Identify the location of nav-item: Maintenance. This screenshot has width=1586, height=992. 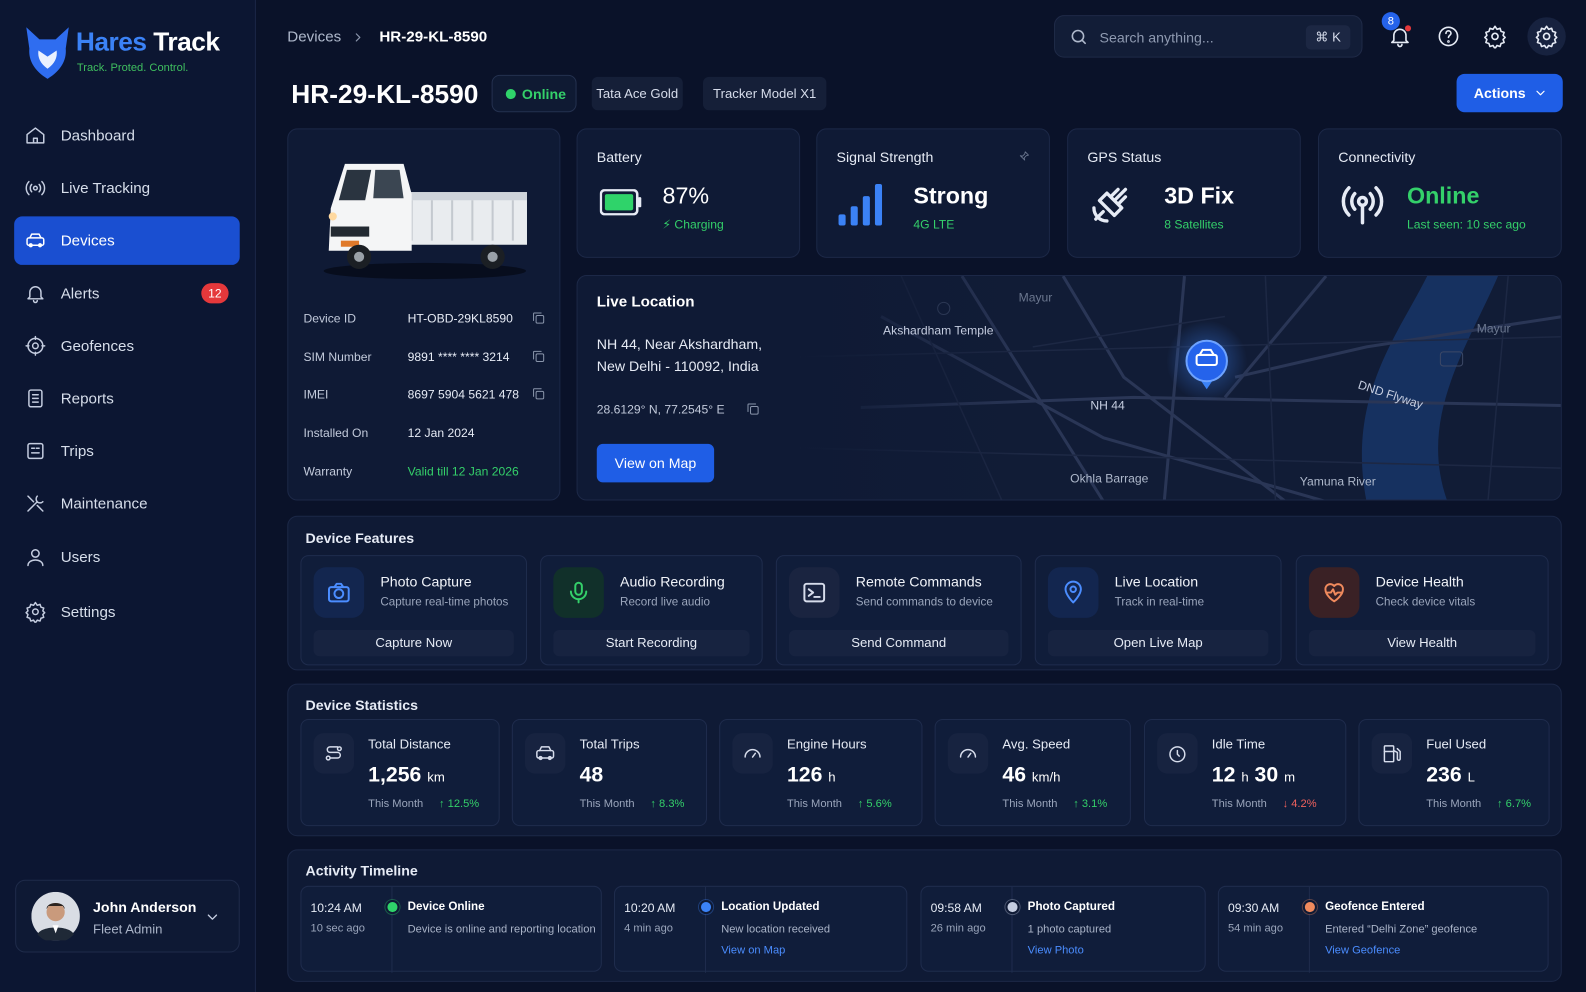
(127, 503).